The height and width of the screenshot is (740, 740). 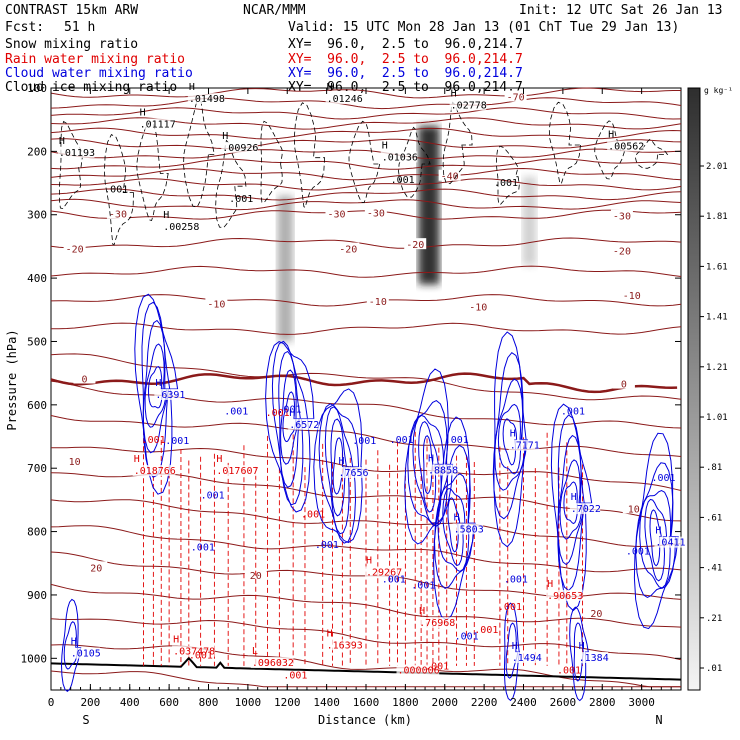 What do you see at coordinates (419, 671) in the screenshot?
I see `rain-max-value: .000006` at bounding box center [419, 671].